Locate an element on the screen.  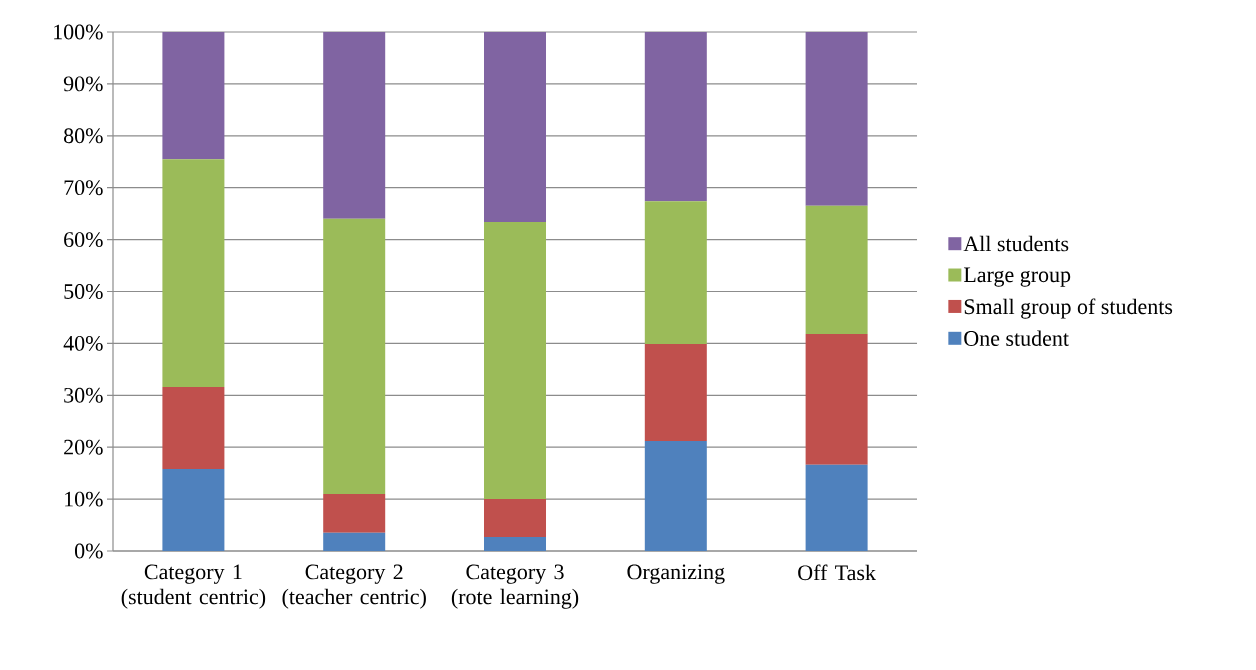
y-tick-label: 30% is located at coordinates (83, 395).